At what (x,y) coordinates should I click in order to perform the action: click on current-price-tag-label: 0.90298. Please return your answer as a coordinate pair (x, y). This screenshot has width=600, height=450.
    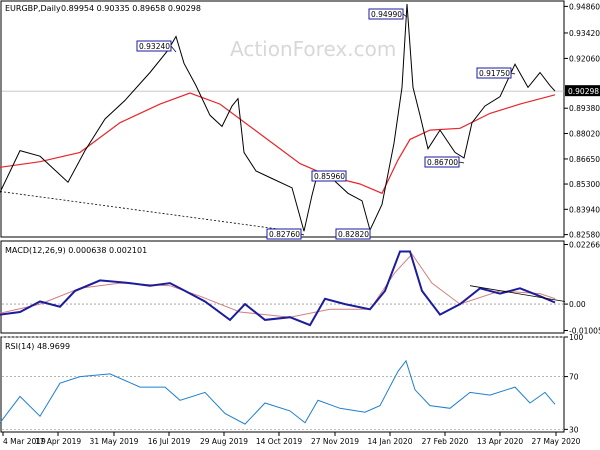
    Looking at the image, I should click on (583, 91).